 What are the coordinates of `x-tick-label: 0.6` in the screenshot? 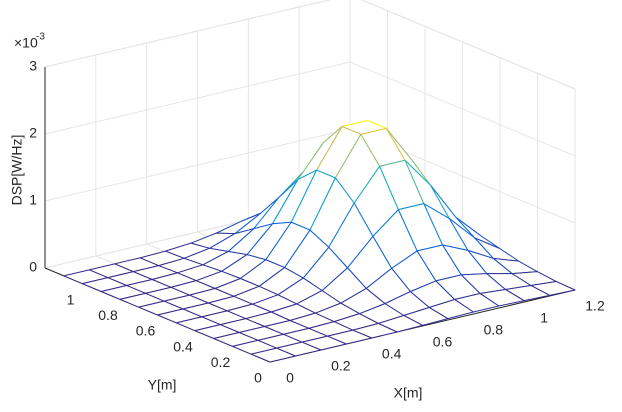 It's located at (443, 342).